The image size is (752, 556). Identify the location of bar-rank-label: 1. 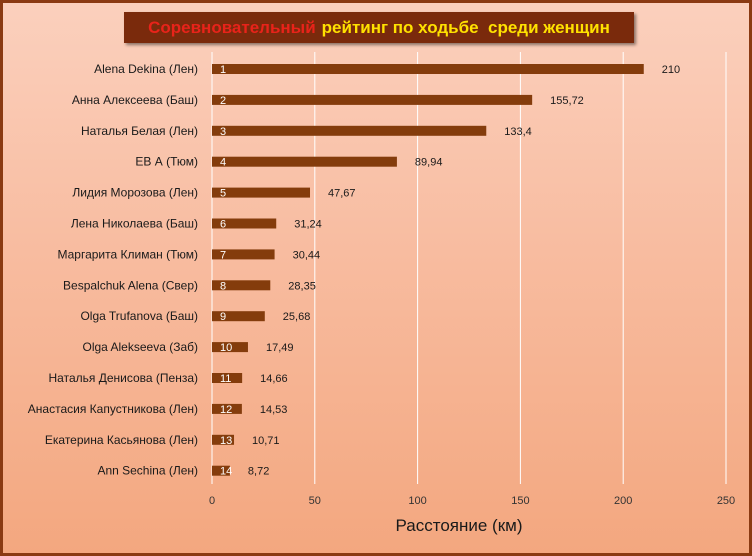
(223, 70).